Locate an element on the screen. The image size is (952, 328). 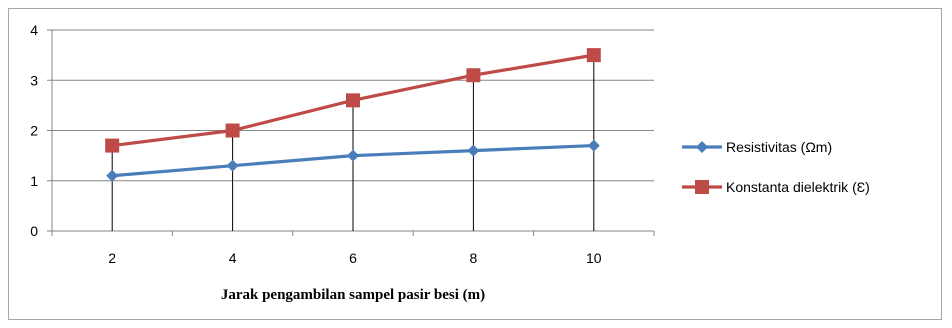
legend-item-0: Resistivitas (Ωm) is located at coordinates (757, 147).